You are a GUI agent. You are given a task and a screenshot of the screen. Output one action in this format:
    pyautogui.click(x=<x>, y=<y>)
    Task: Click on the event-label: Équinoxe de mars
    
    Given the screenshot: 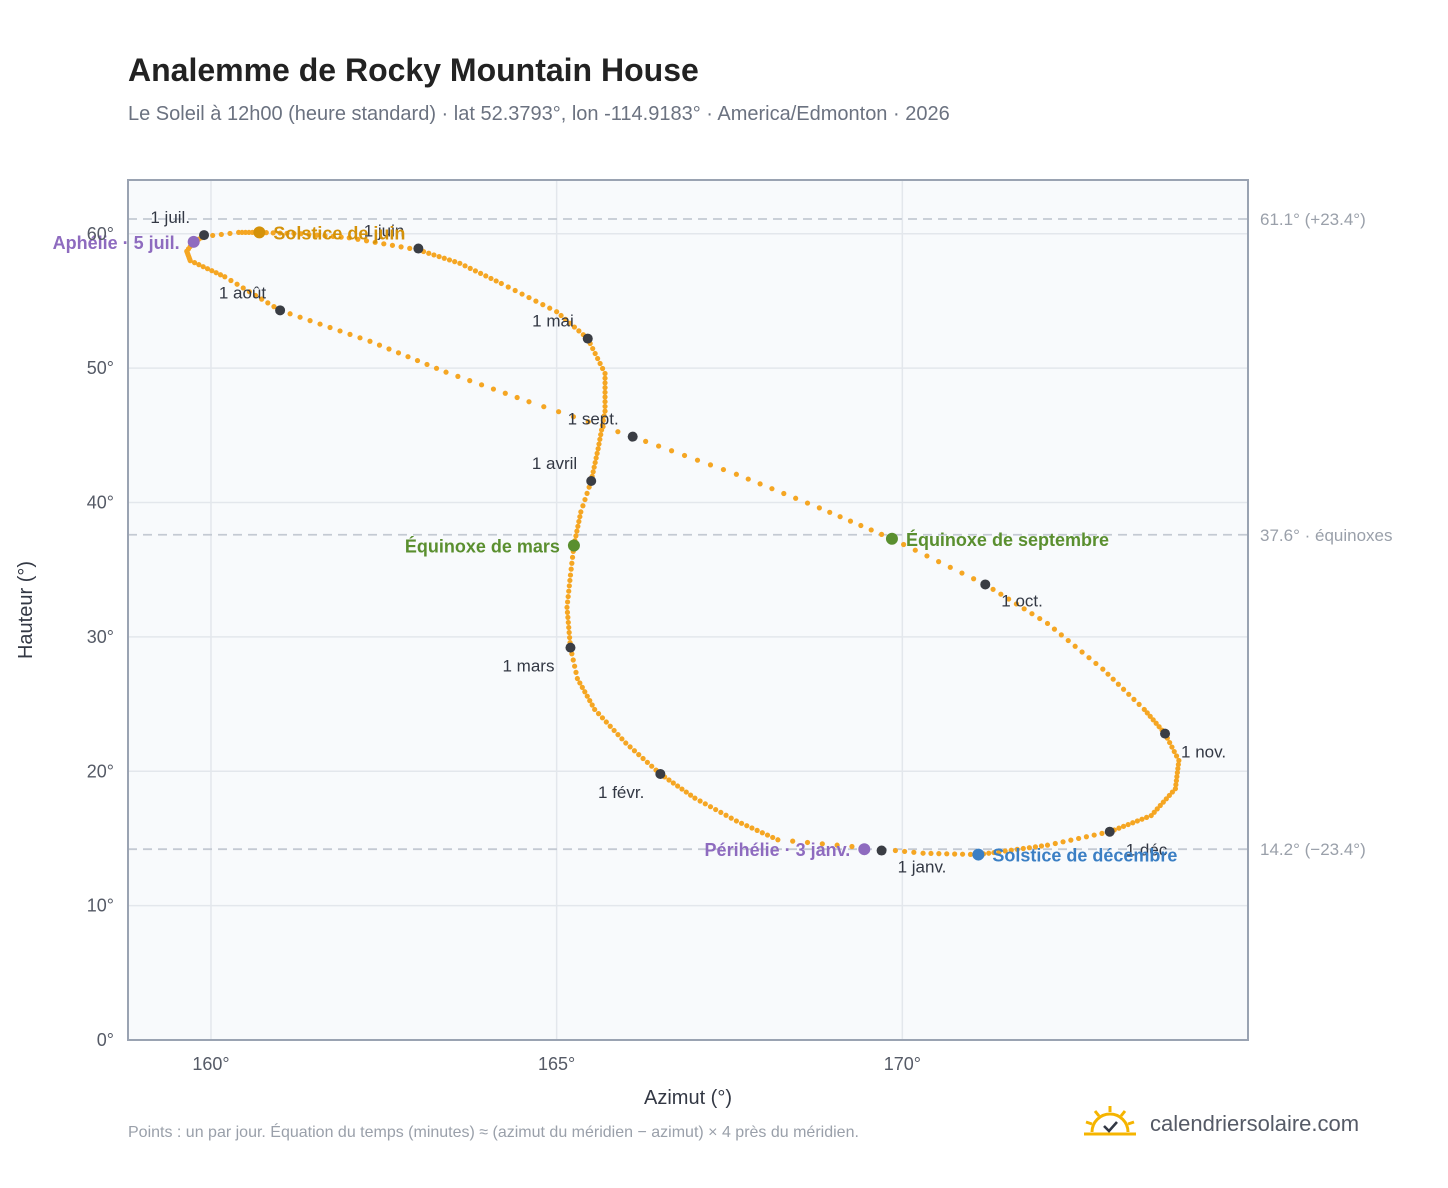 What is the action you would take?
    pyautogui.click(x=482, y=546)
    